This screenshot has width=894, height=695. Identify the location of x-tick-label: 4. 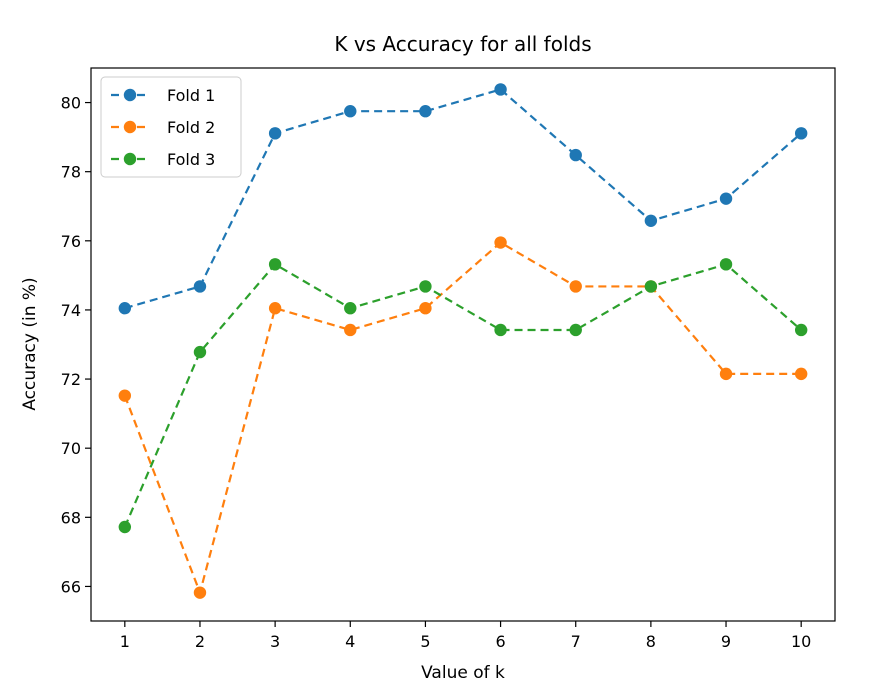
(350, 641).